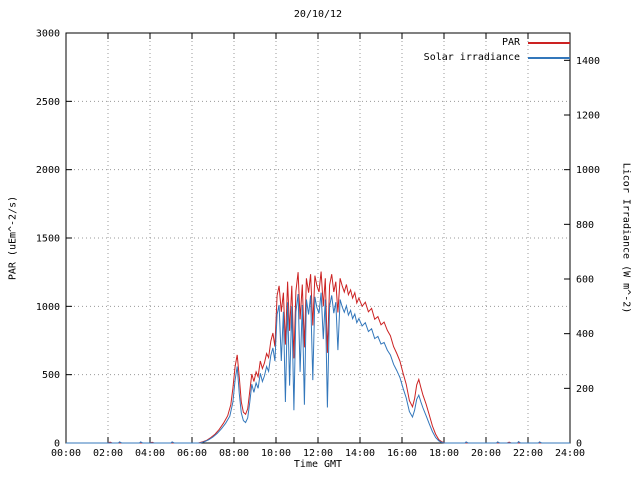 This screenshot has height=480, width=640. Describe the element at coordinates (318, 464) in the screenshot. I see `x-axis-label: Time GMT` at that location.